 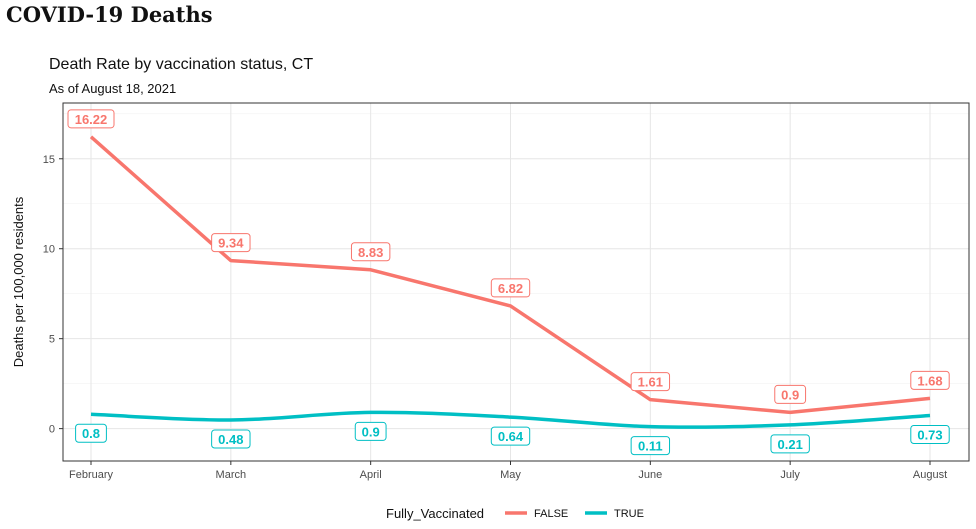 I want to click on data-label-true: 0.9, so click(x=370, y=431).